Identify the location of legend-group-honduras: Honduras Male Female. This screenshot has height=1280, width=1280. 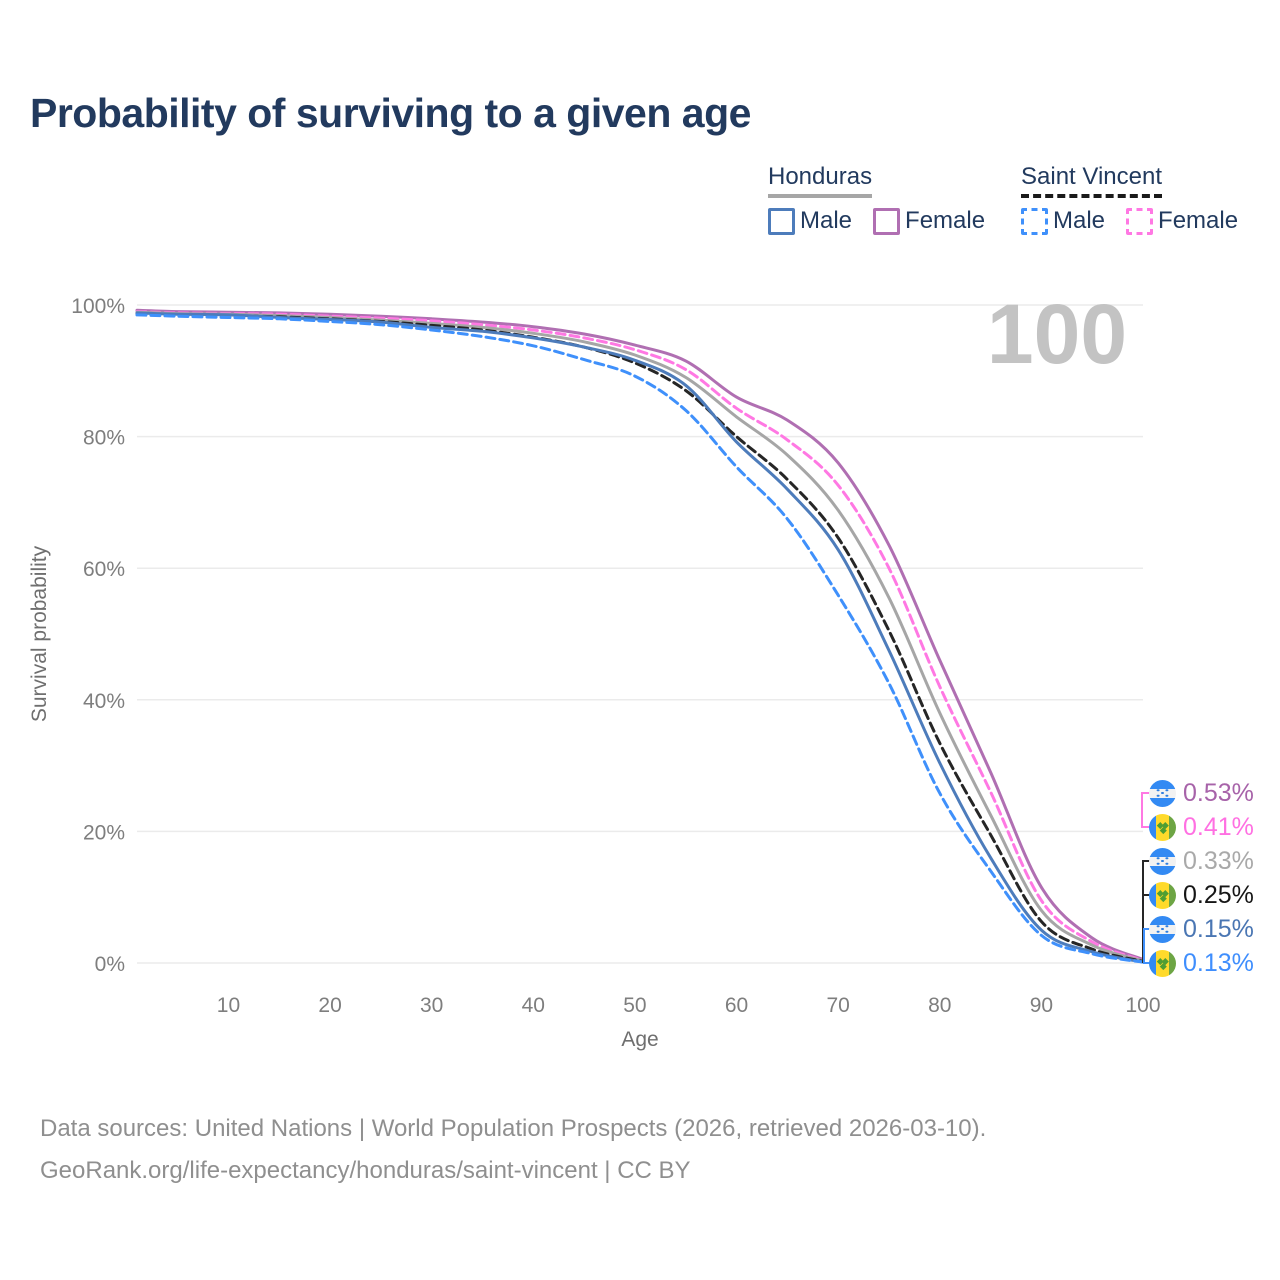
(876, 199).